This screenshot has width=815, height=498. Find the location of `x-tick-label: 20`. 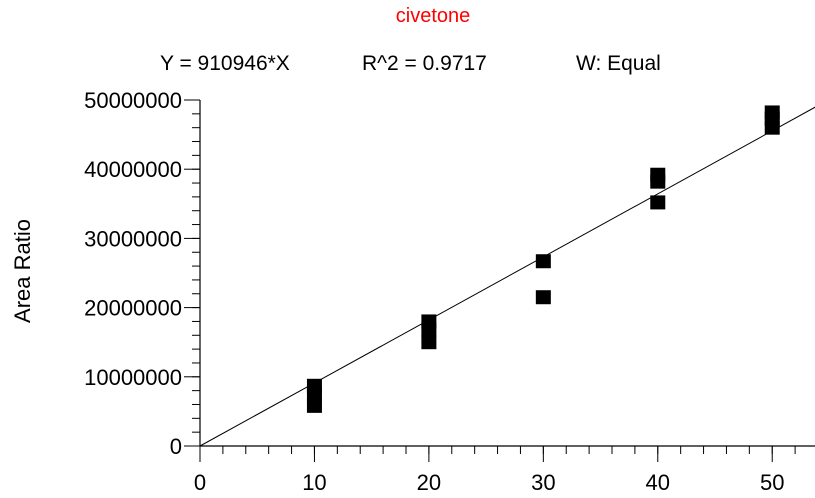

x-tick-label: 20 is located at coordinates (429, 482).